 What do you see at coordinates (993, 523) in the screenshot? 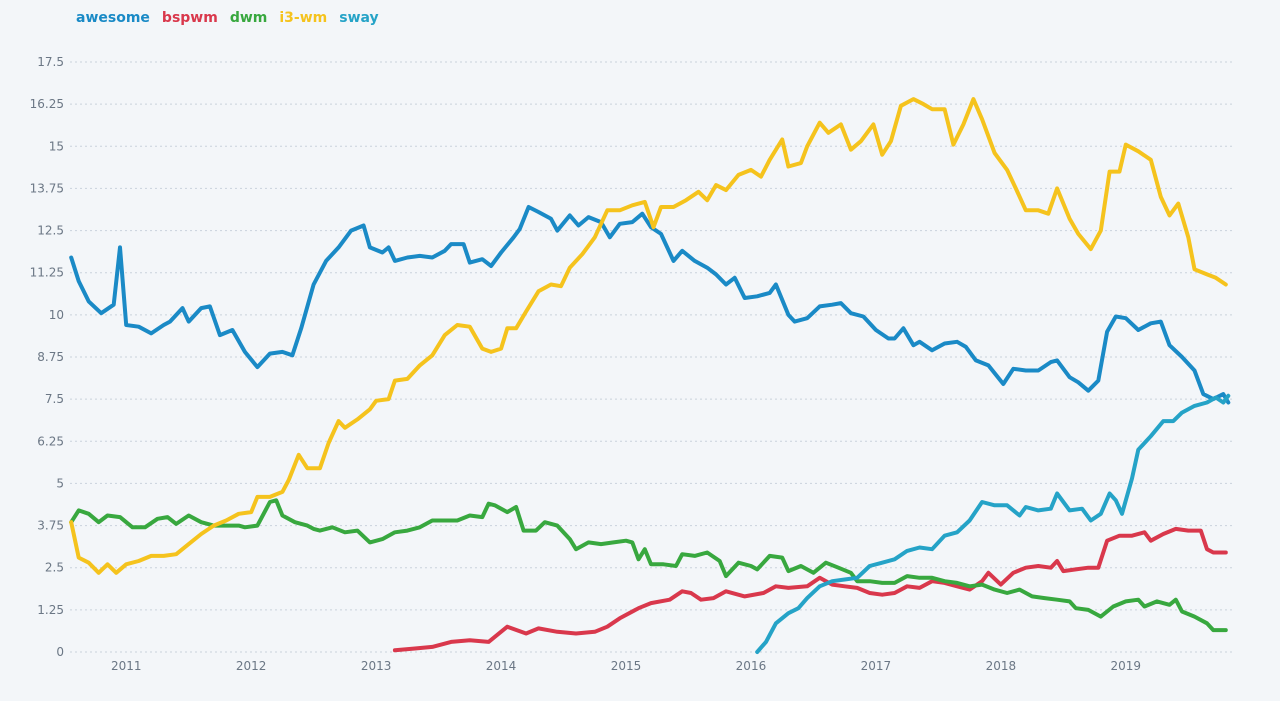
I see `series-line-sway` at bounding box center [993, 523].